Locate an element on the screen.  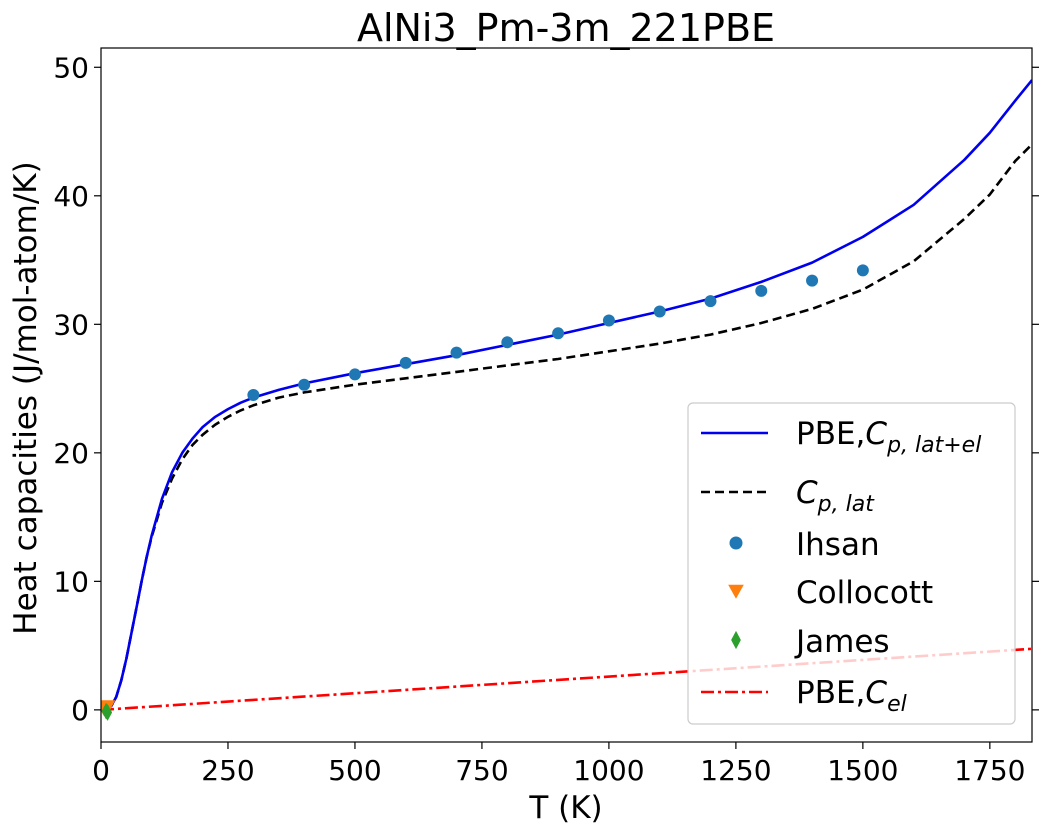
x-axis-title: T (K) is located at coordinates (565, 808).